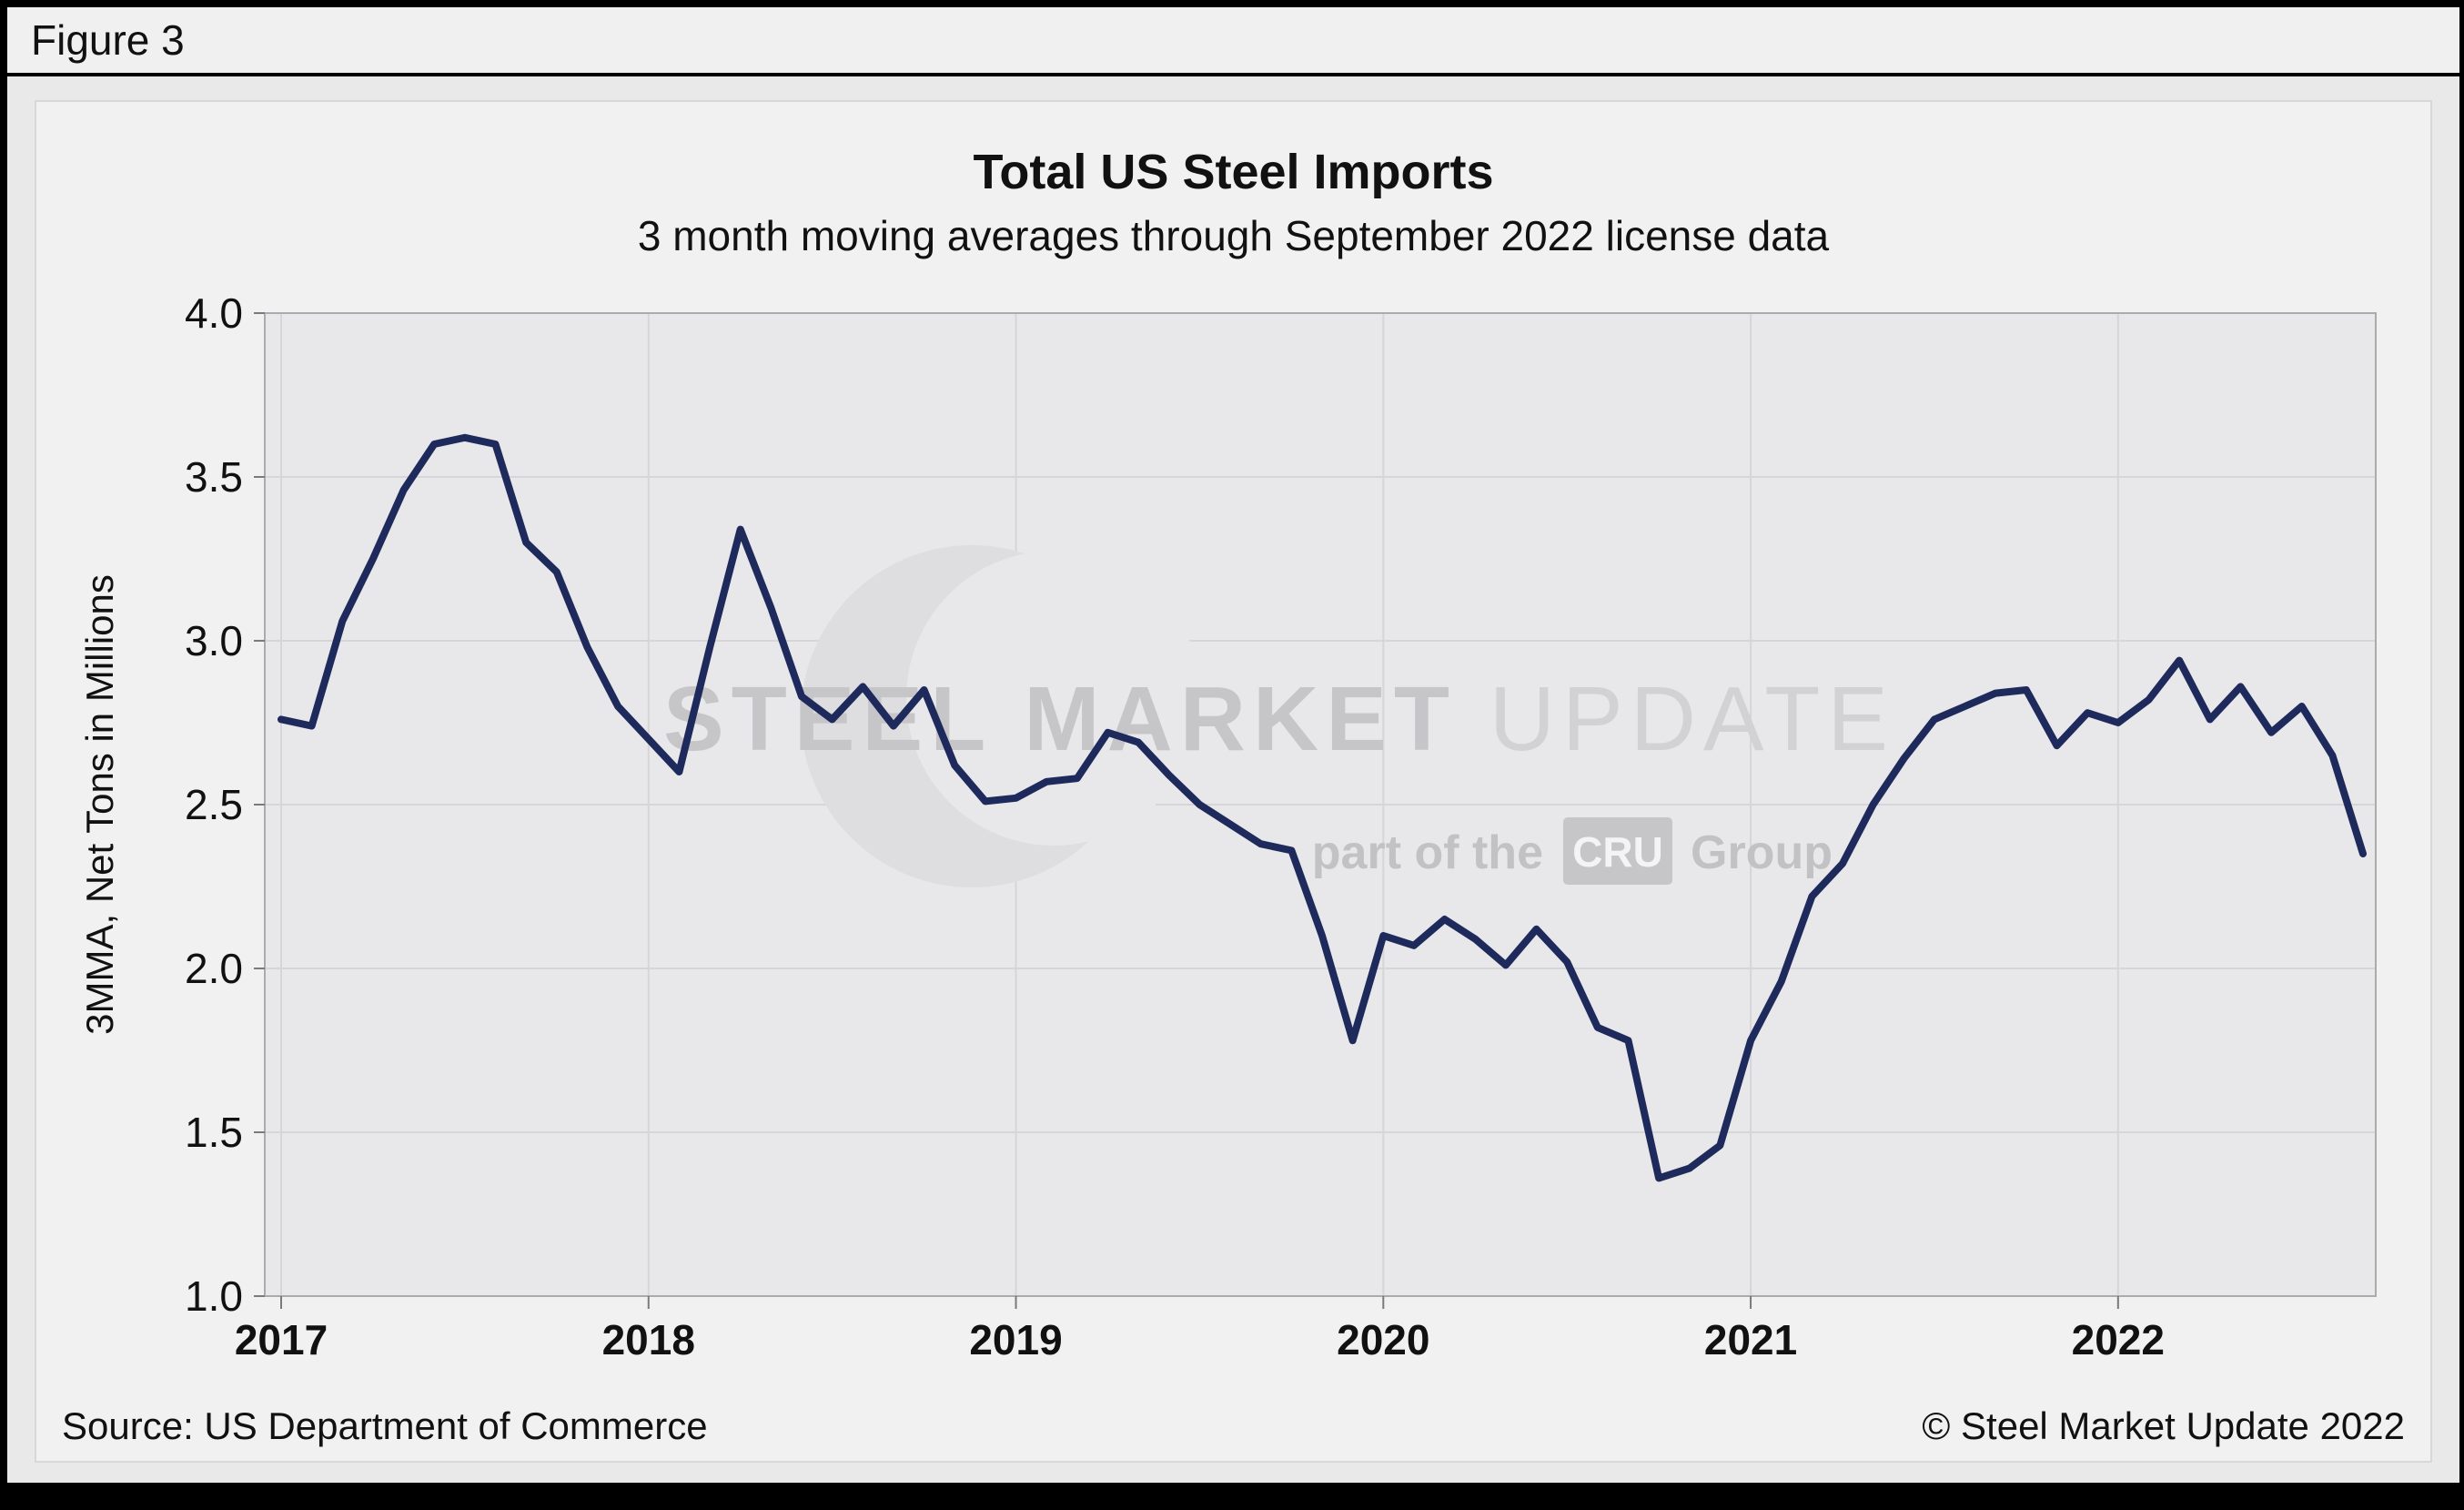  What do you see at coordinates (385, 1425) in the screenshot?
I see `source-note: Source: US Department of Commerce` at bounding box center [385, 1425].